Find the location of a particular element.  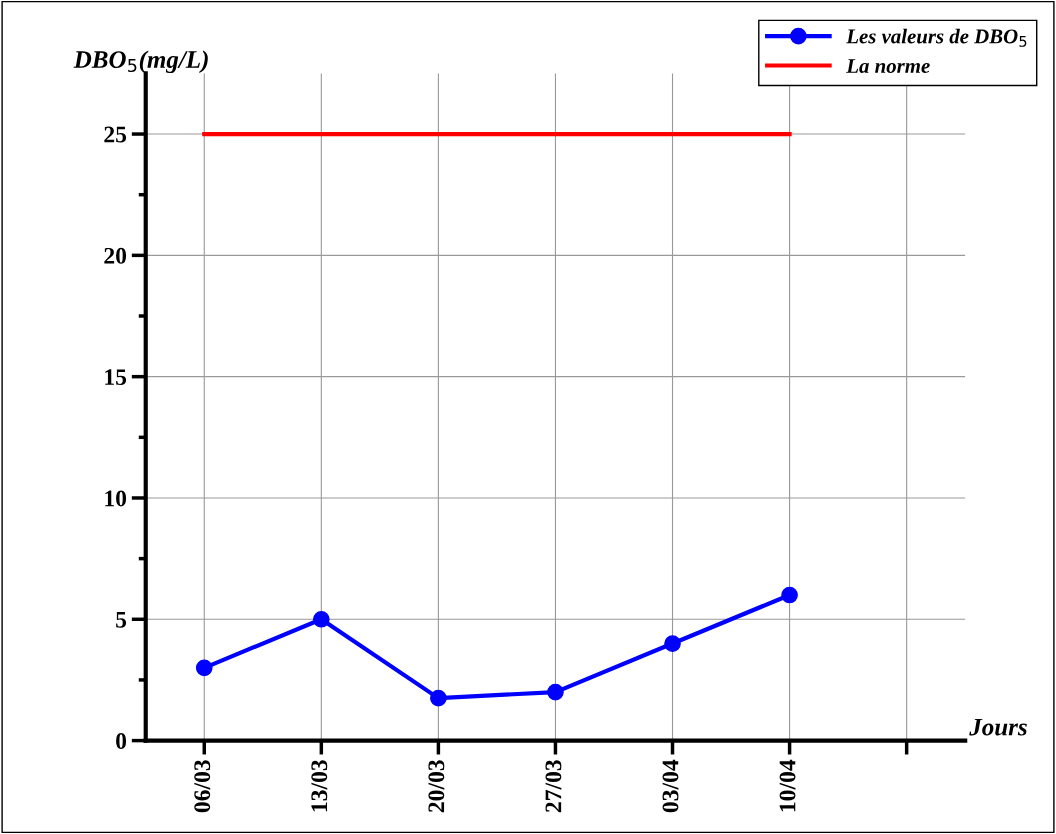

x-tick-label: 27/03 is located at coordinates (553, 786).